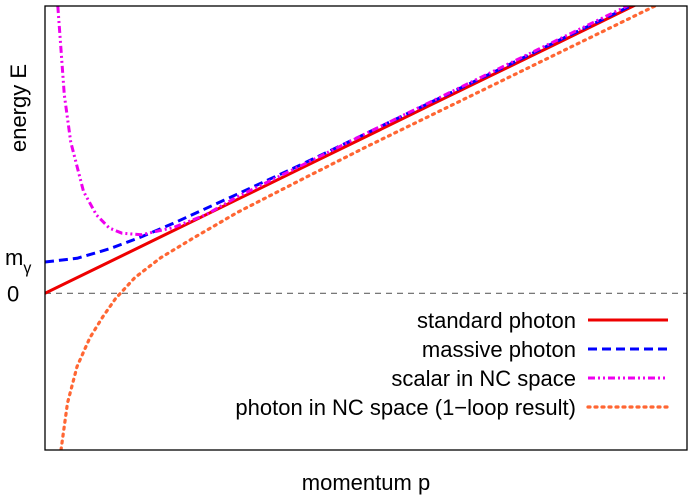  What do you see at coordinates (499, 349) in the screenshot?
I see `legend-label-massive-photon: massive photon` at bounding box center [499, 349].